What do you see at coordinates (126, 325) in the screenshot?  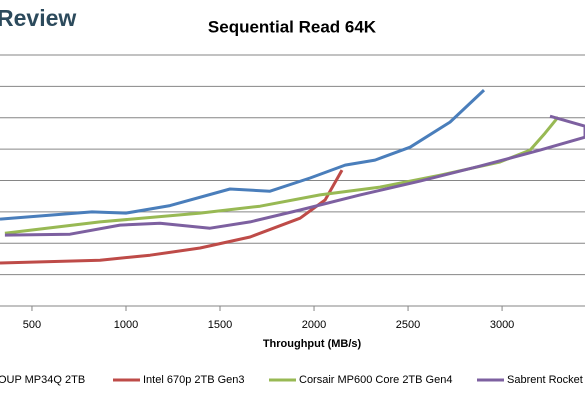 I see `x-tick-label: 1000` at bounding box center [126, 325].